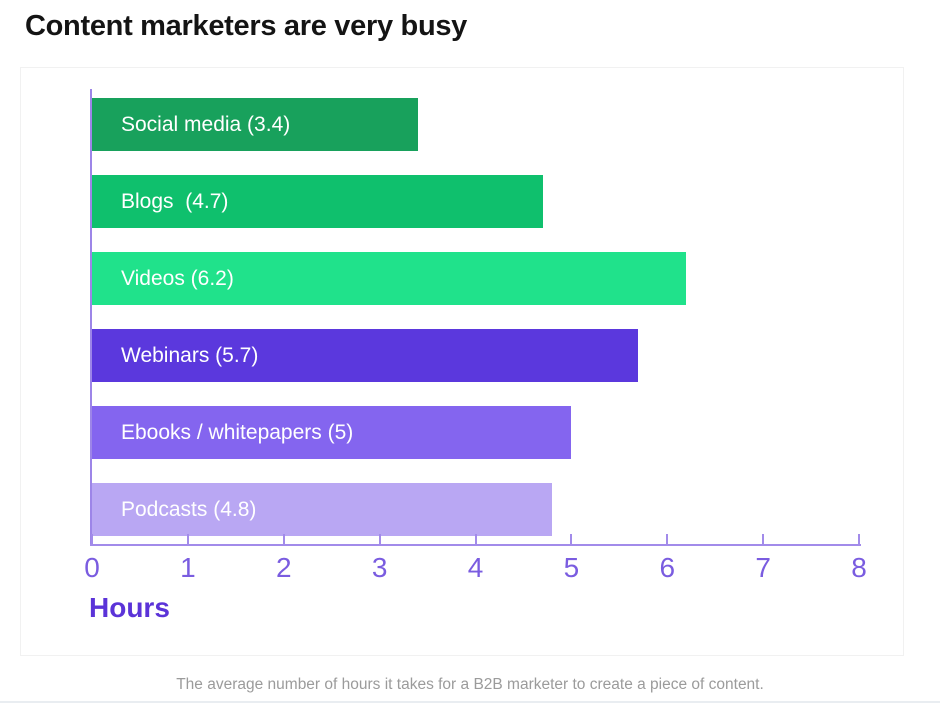 The image size is (940, 708). I want to click on page-title: Content marketers are very busy, so click(246, 26).